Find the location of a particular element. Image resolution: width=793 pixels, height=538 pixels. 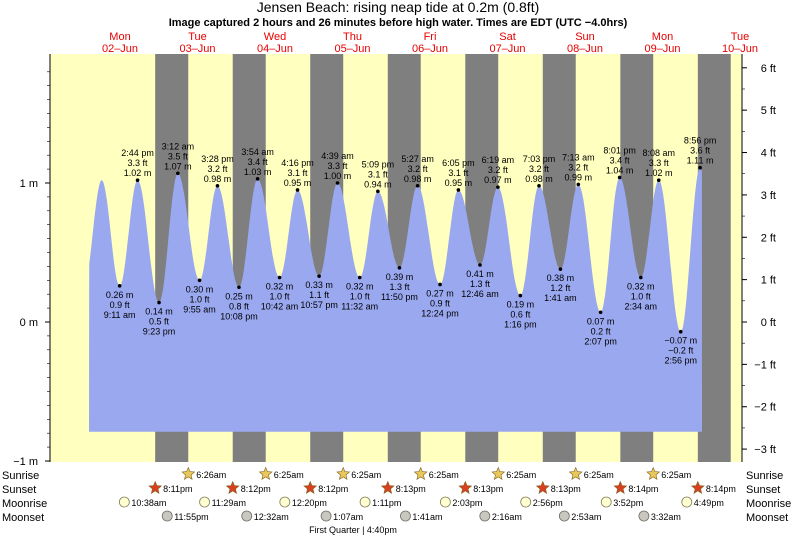

low-m-label: 0.26 m is located at coordinates (120, 295).